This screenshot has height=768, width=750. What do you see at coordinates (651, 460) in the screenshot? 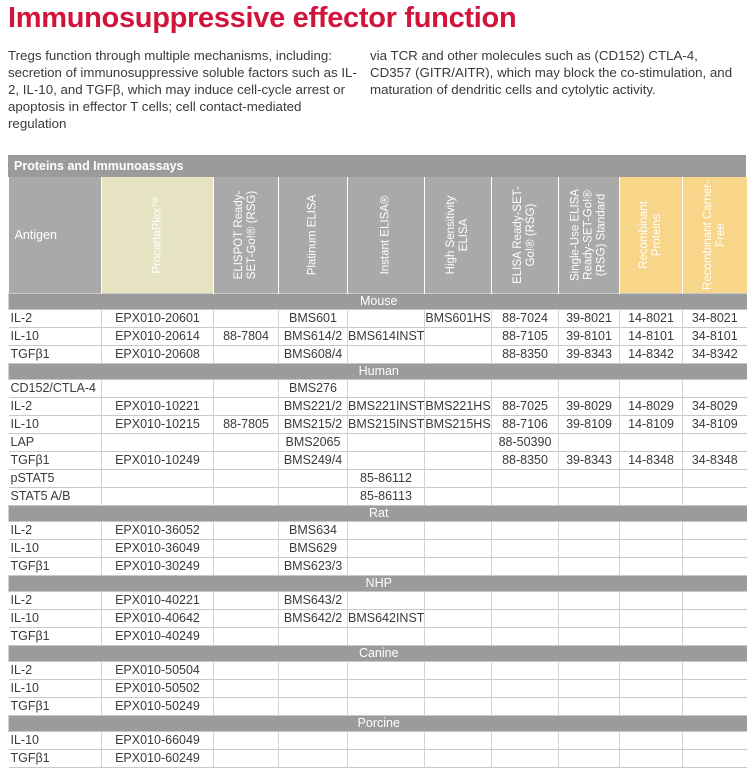
I see `cell-recombinant-proteins: 14-8348` at bounding box center [651, 460].